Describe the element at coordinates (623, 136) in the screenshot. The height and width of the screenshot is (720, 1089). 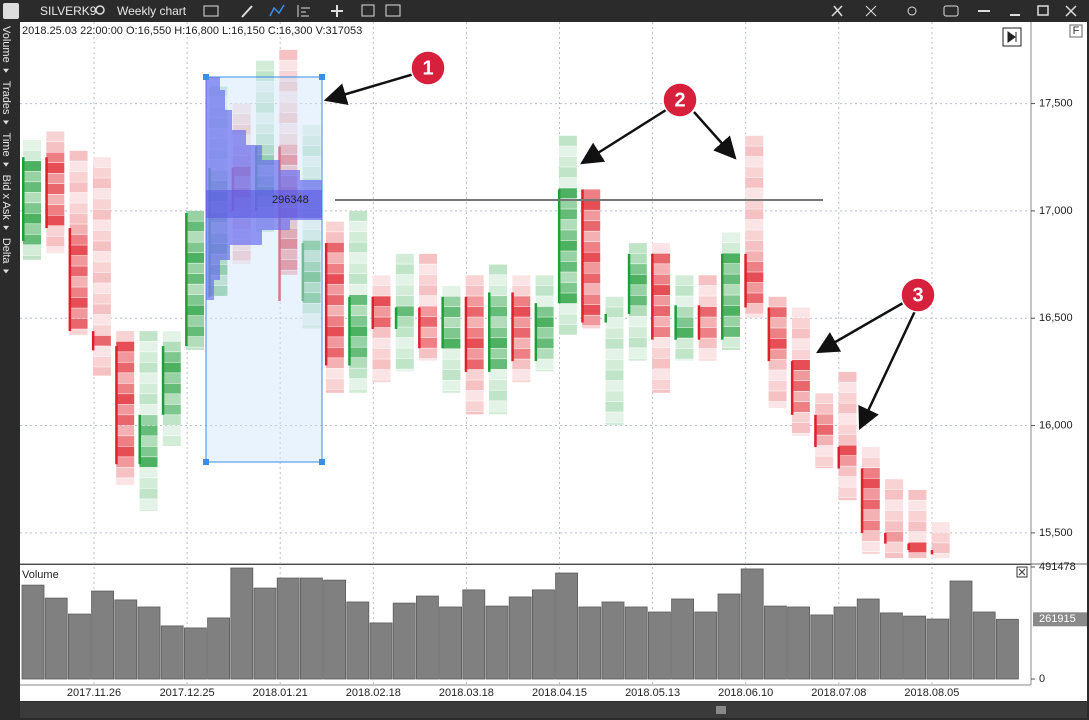
I see `arrow` at that location.